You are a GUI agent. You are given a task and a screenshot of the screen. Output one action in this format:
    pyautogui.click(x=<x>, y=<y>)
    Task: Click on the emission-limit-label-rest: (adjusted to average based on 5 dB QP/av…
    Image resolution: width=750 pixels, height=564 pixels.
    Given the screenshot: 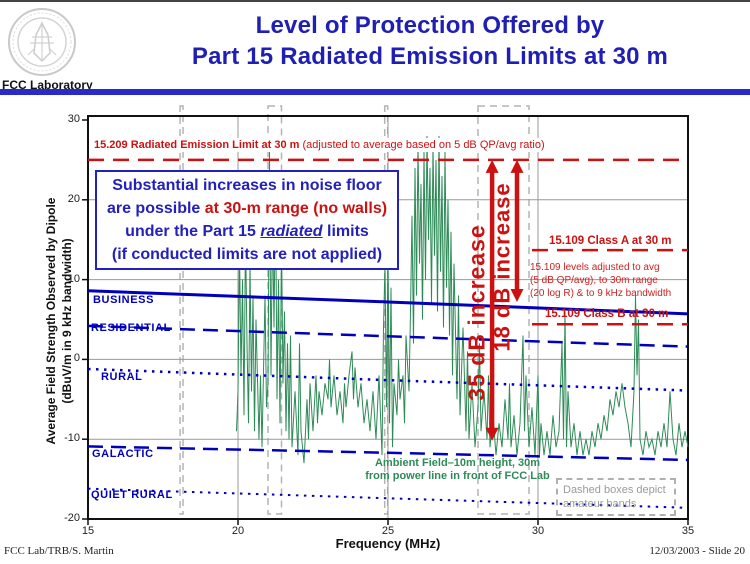 What is the action you would take?
    pyautogui.click(x=423, y=145)
    